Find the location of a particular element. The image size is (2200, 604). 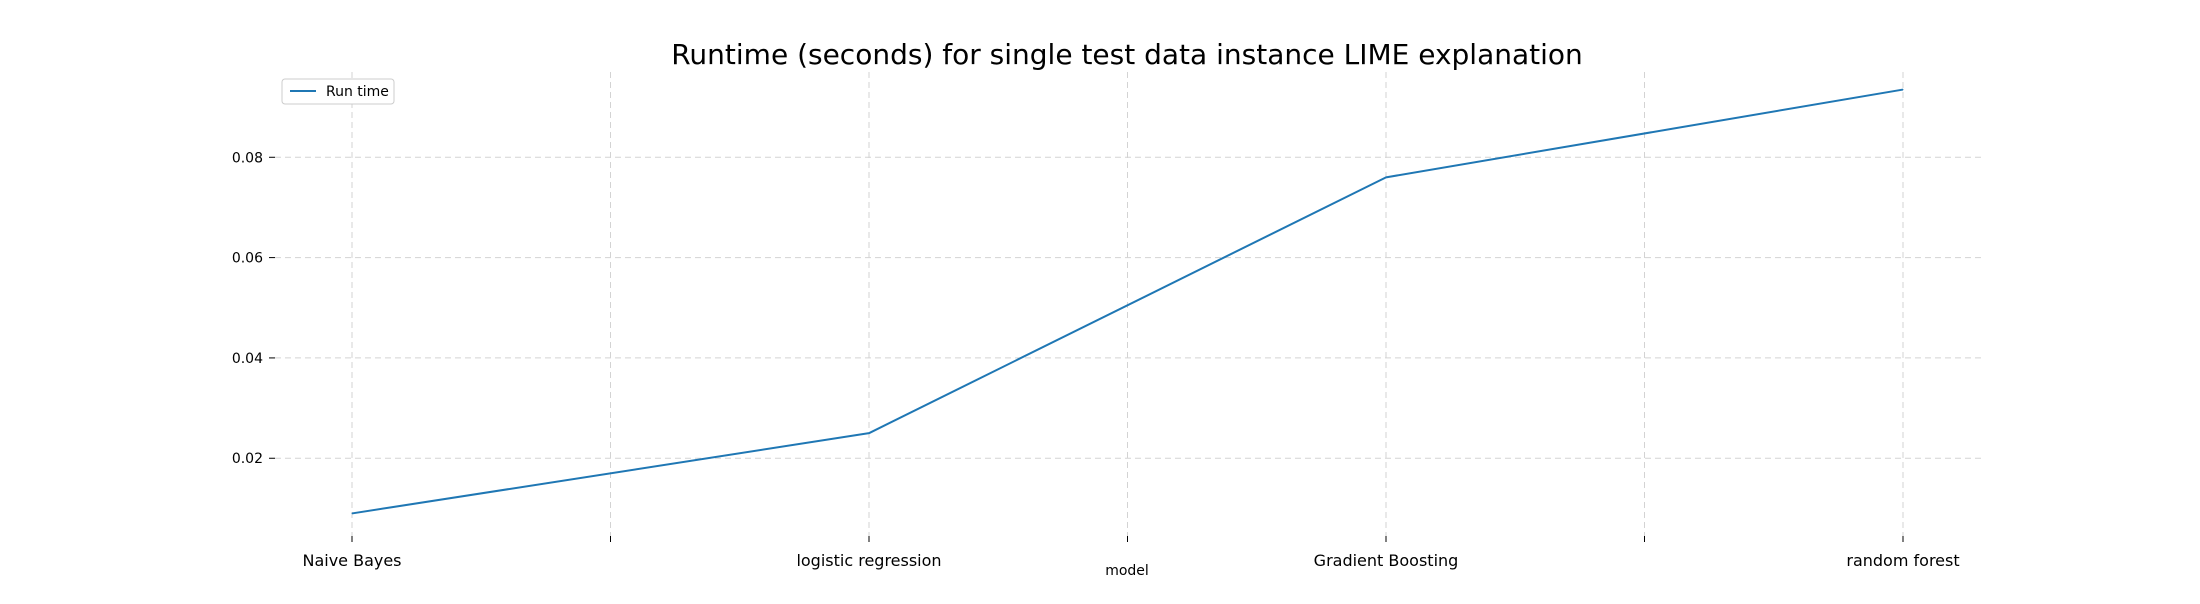

x-axis-label: model is located at coordinates (1127, 571).